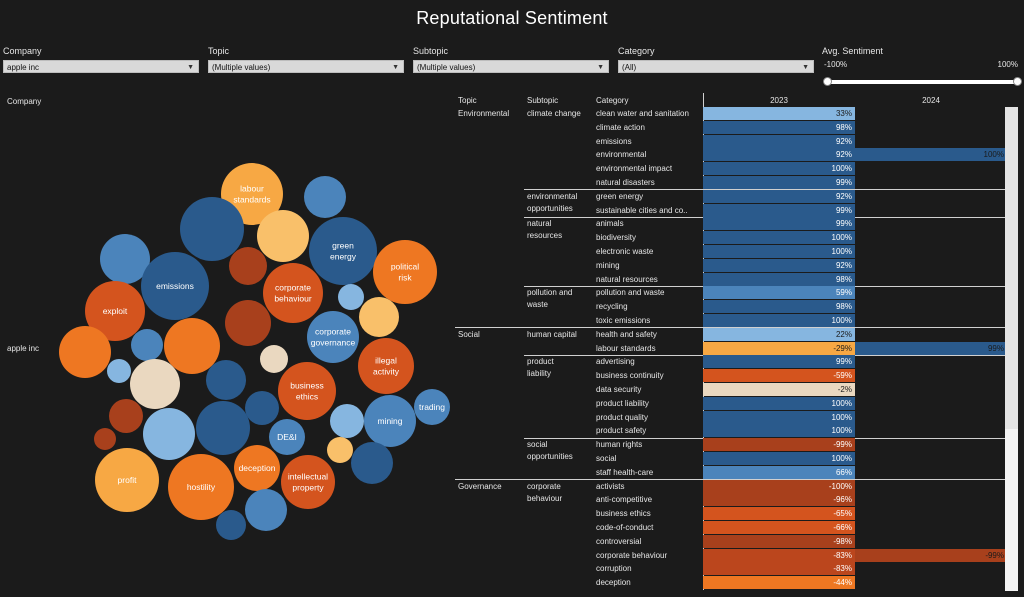  I want to click on slider-max-handle, so click(1017, 81).